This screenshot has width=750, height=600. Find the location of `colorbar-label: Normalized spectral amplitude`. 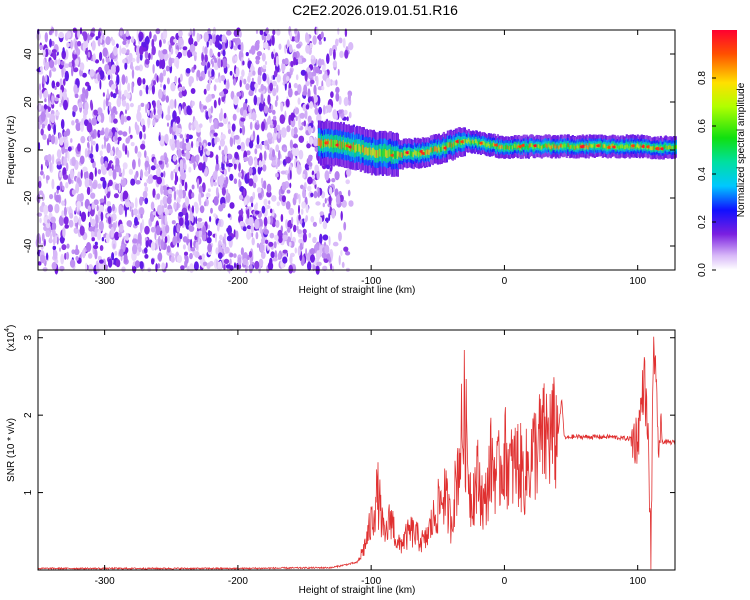

colorbar-label: Normalized spectral amplitude is located at coordinates (741, 149).